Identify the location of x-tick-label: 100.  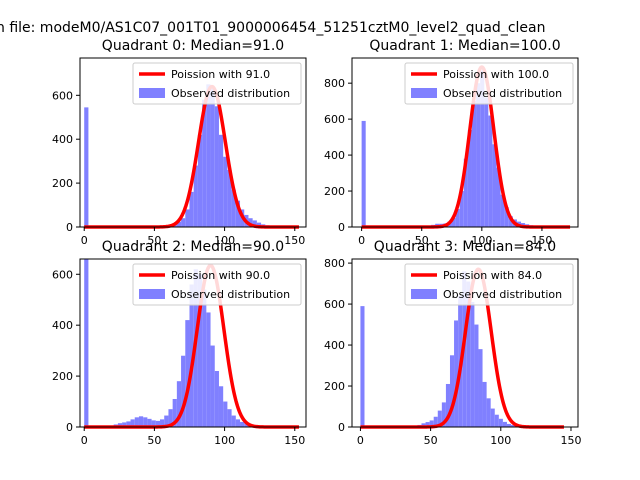
(224, 440).